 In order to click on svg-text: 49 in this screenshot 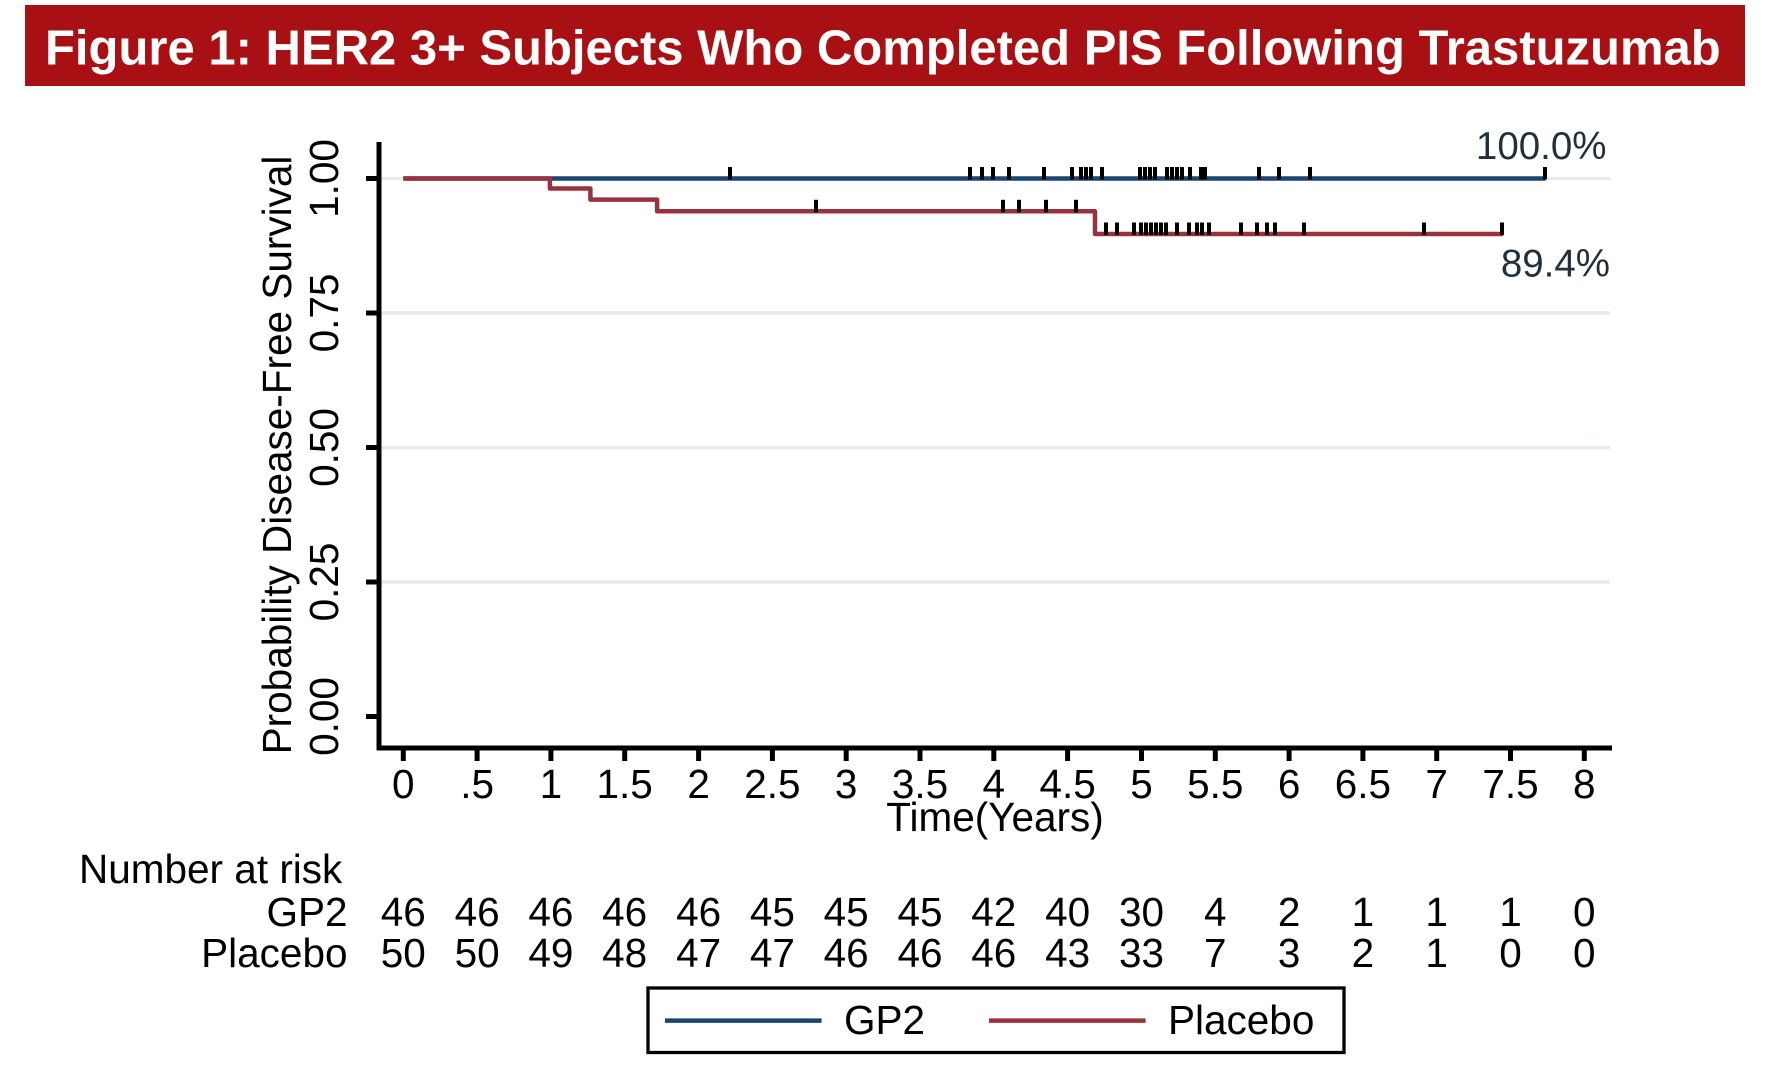, I will do `click(550, 953)`.